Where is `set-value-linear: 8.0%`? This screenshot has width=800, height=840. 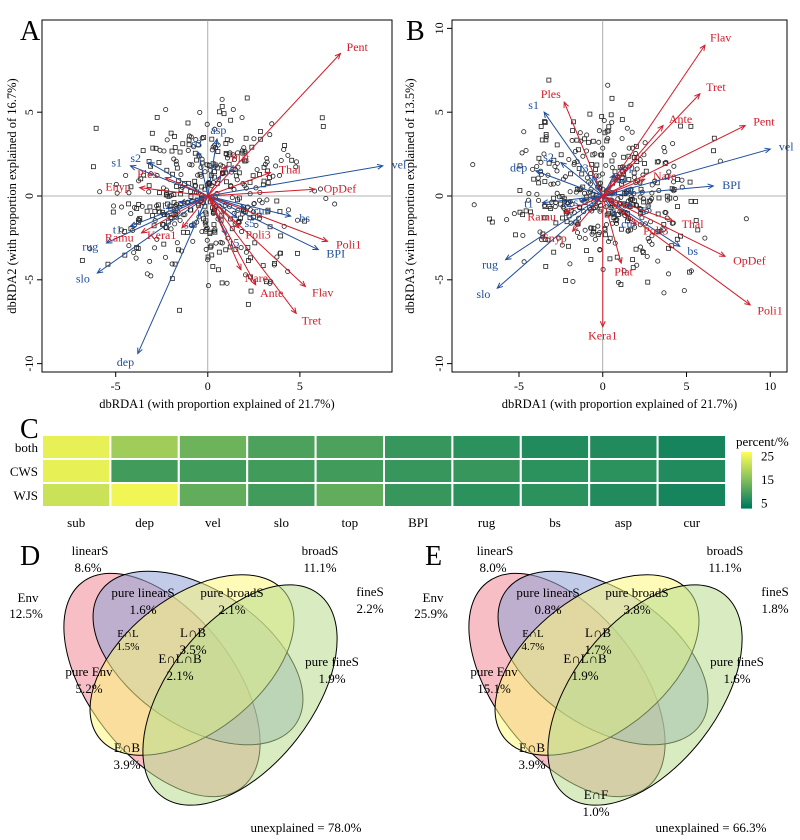
set-value-linear: 8.0% is located at coordinates (492, 567).